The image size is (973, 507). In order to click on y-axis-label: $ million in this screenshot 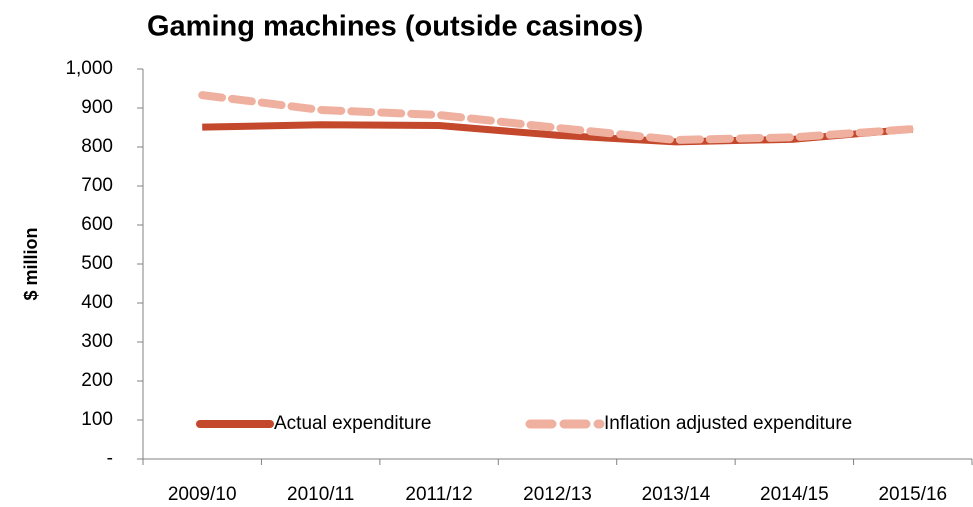, I will do `click(31, 263)`.